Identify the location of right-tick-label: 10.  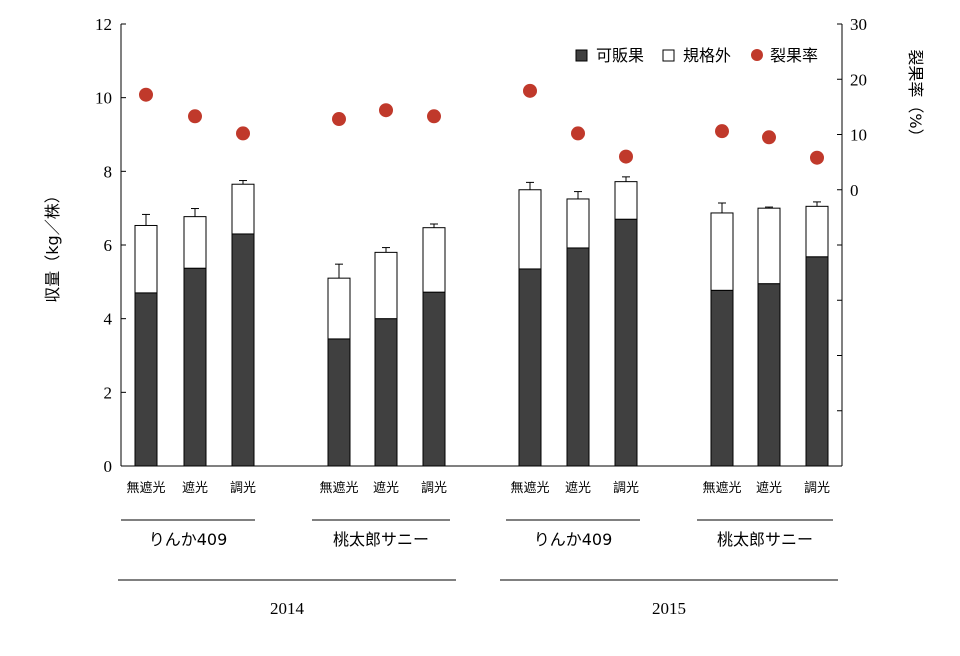
(858, 135).